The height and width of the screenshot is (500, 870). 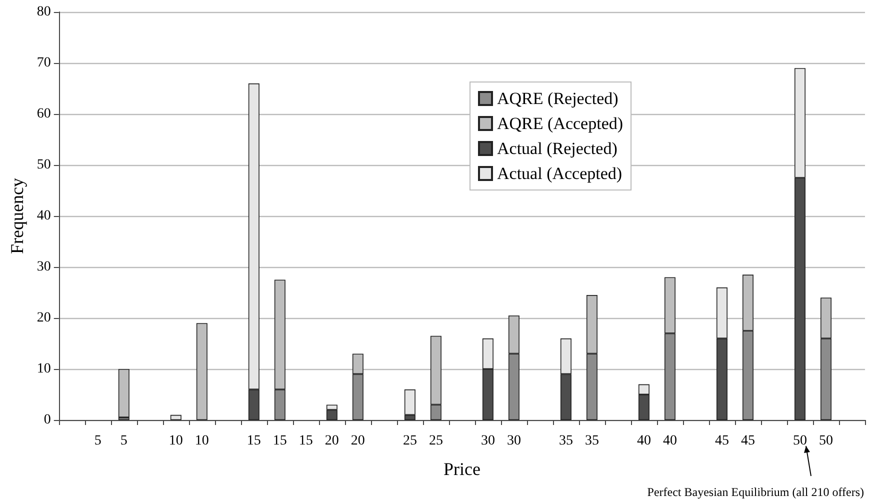 I want to click on y-tick-label: 10, so click(x=43, y=369).